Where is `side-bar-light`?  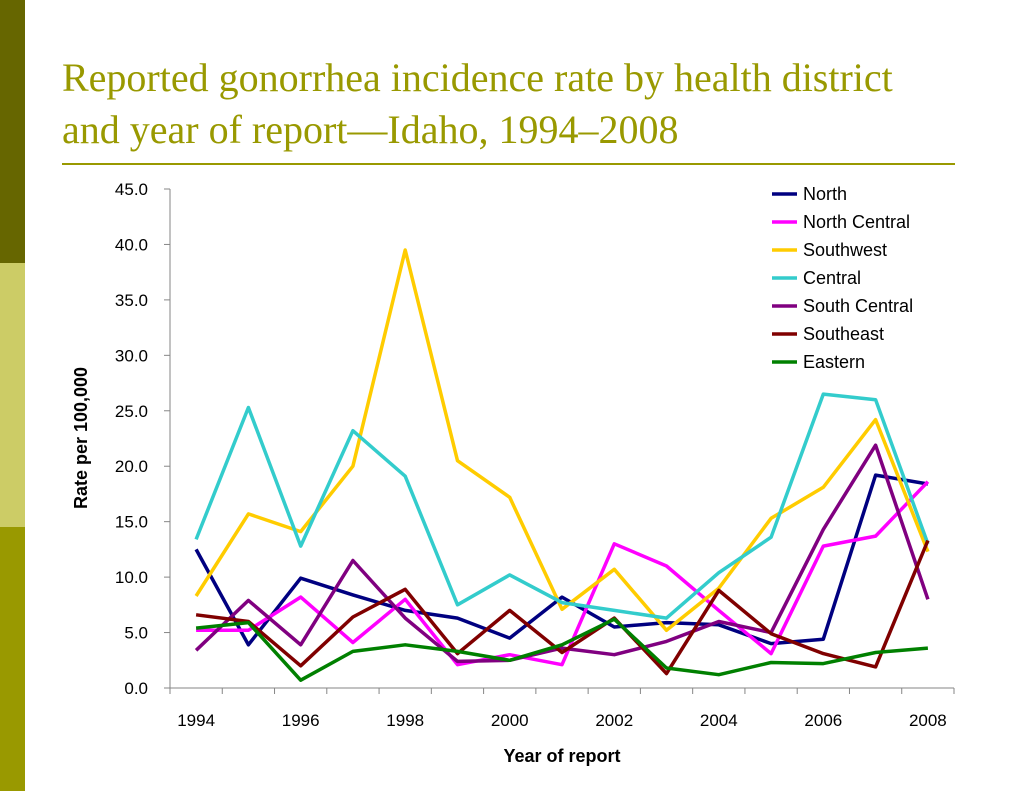 side-bar-light is located at coordinates (12, 395).